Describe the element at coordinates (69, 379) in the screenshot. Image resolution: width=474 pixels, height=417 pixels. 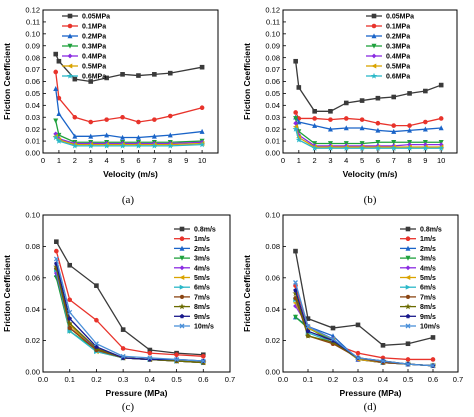
I see `x-tick-label: 0.1` at that location.